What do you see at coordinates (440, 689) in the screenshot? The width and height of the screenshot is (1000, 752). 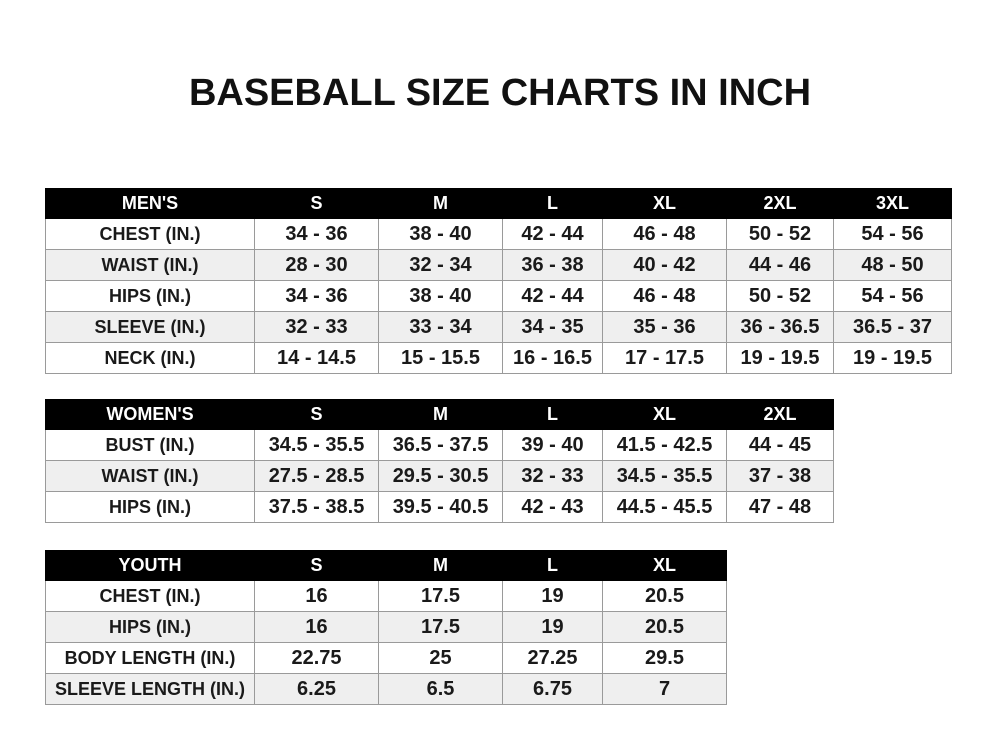 I see `size-value-cell: 6.5` at bounding box center [440, 689].